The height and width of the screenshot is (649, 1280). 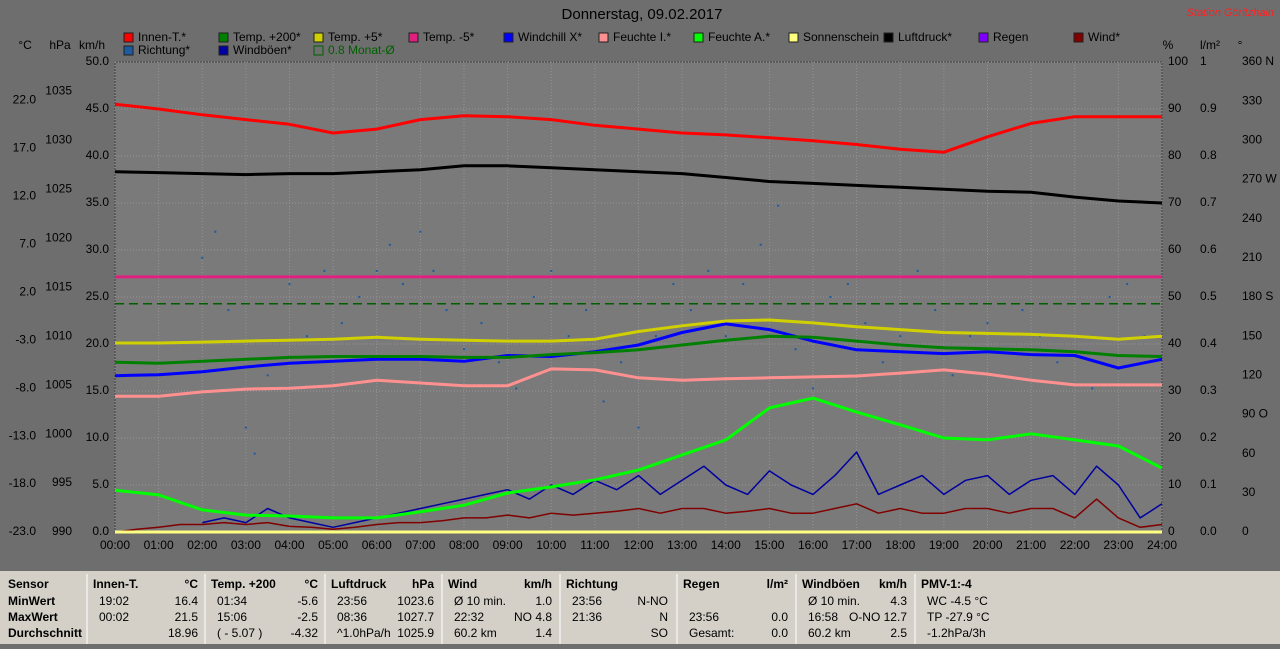 What do you see at coordinates (23, 435) in the screenshot?
I see `y-tick-label: -13.0` at bounding box center [23, 435].